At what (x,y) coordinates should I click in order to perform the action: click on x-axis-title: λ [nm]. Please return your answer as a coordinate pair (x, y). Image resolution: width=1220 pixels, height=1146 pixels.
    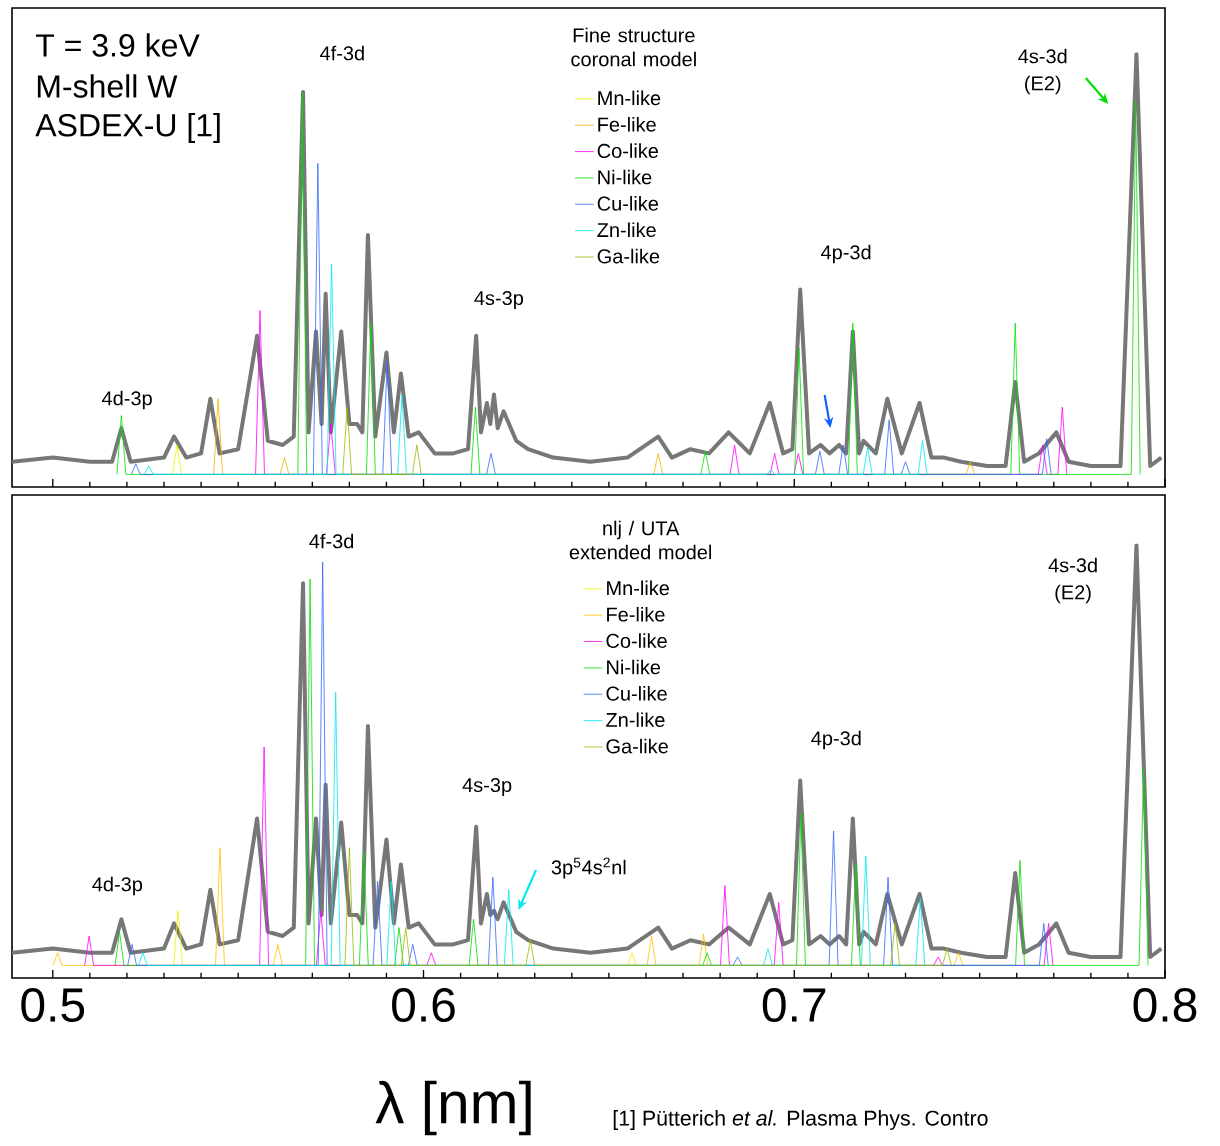
    Looking at the image, I should click on (453, 1108).